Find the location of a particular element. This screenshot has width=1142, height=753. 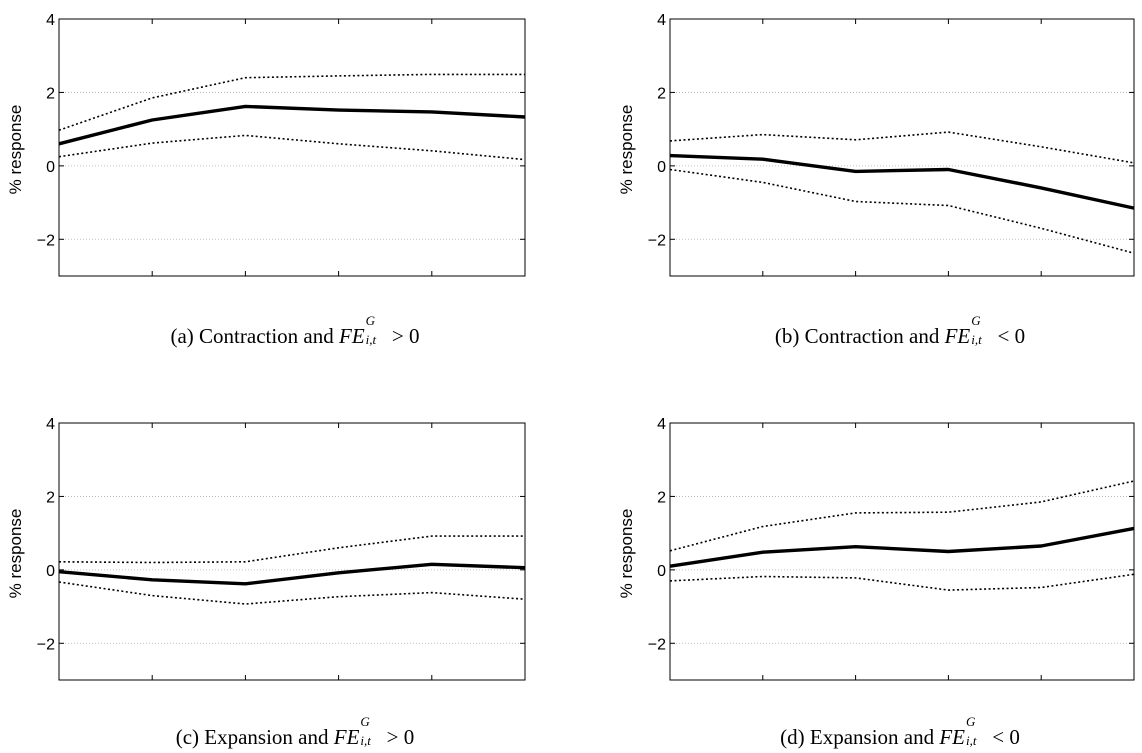

caption-prefix: (d) Expansion and is located at coordinates (857, 737).